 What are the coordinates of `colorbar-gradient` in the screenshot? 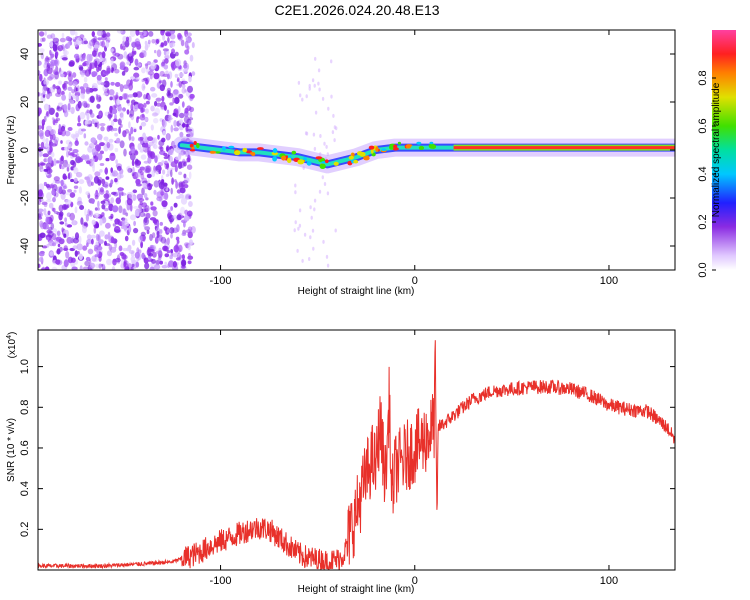 It's located at (724, 150).